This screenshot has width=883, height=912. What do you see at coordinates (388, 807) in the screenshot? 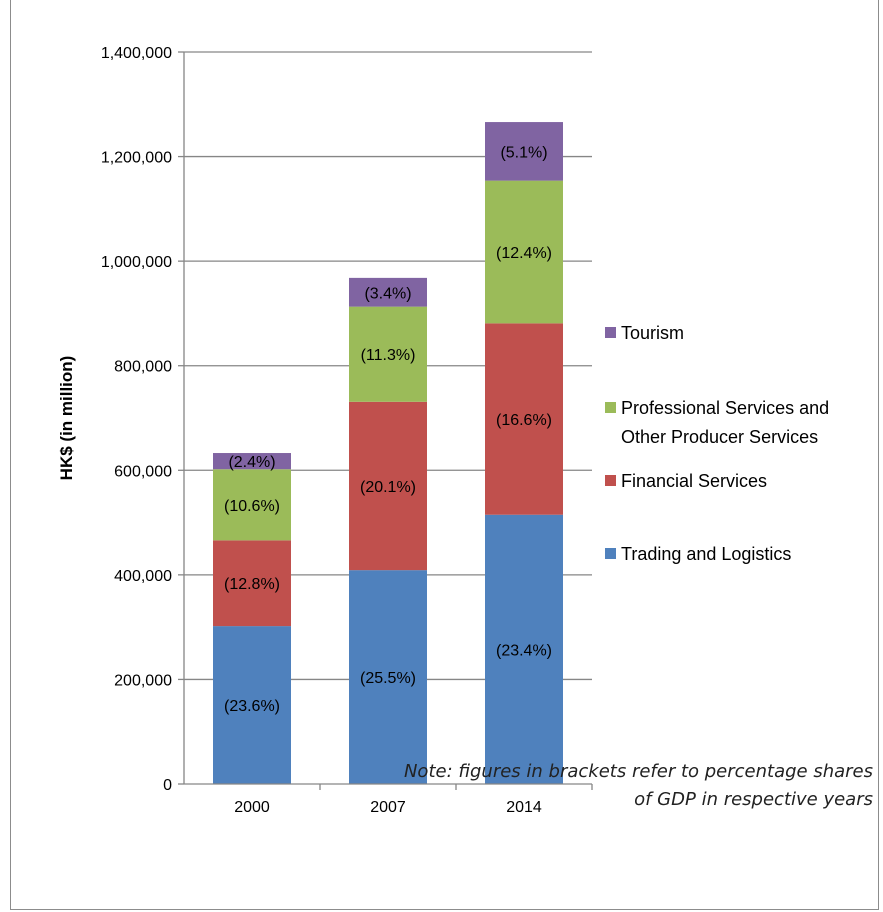
I see `x-tick-label: 2007` at bounding box center [388, 807].